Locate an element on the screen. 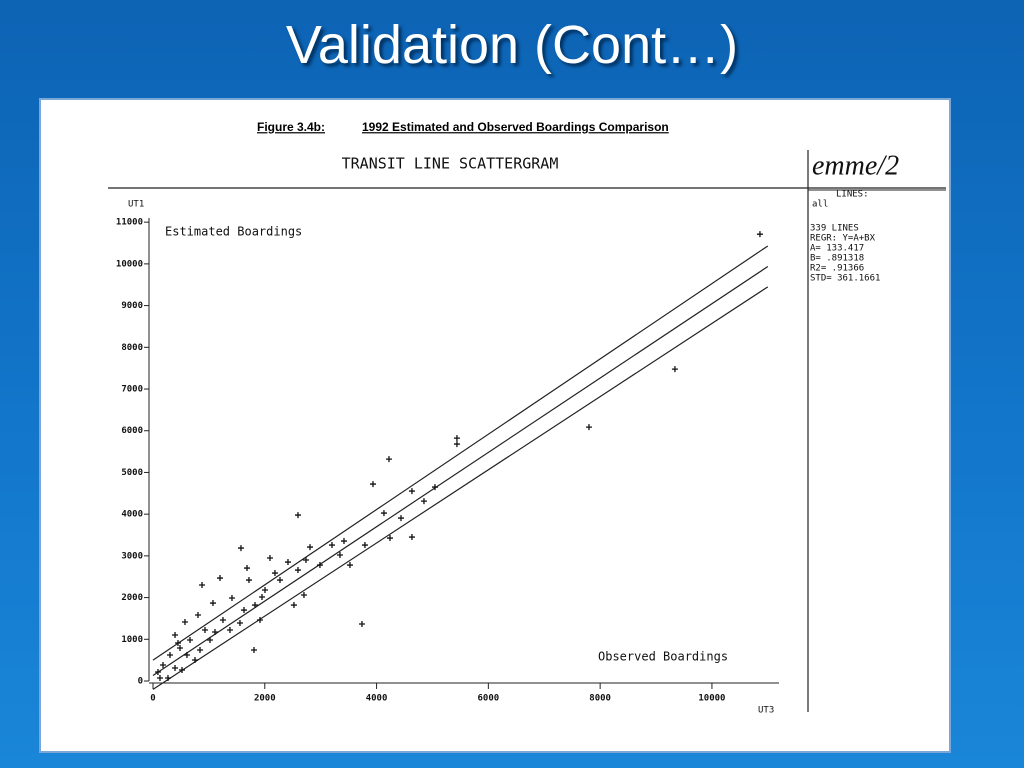 Image resolution: width=1024 pixels, height=768 pixels. y-tick-label: 7000 is located at coordinates (132, 390).